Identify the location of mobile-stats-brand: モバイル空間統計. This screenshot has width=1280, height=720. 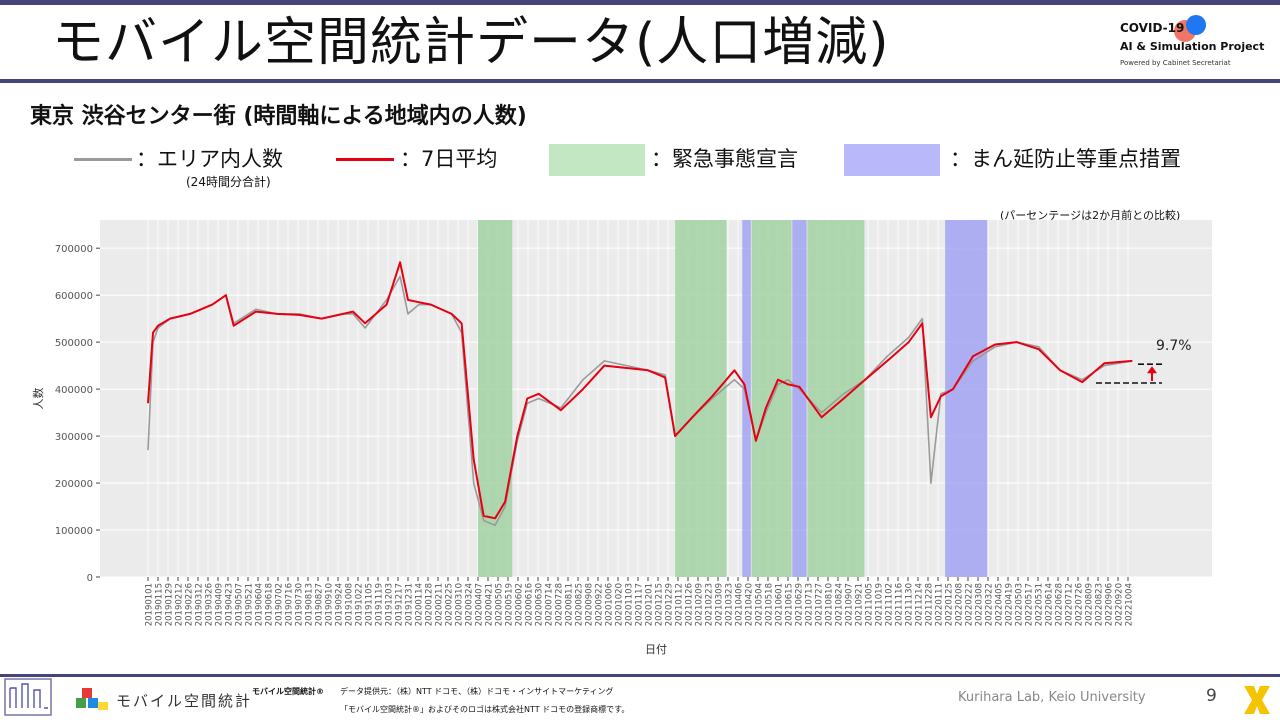
(161, 699).